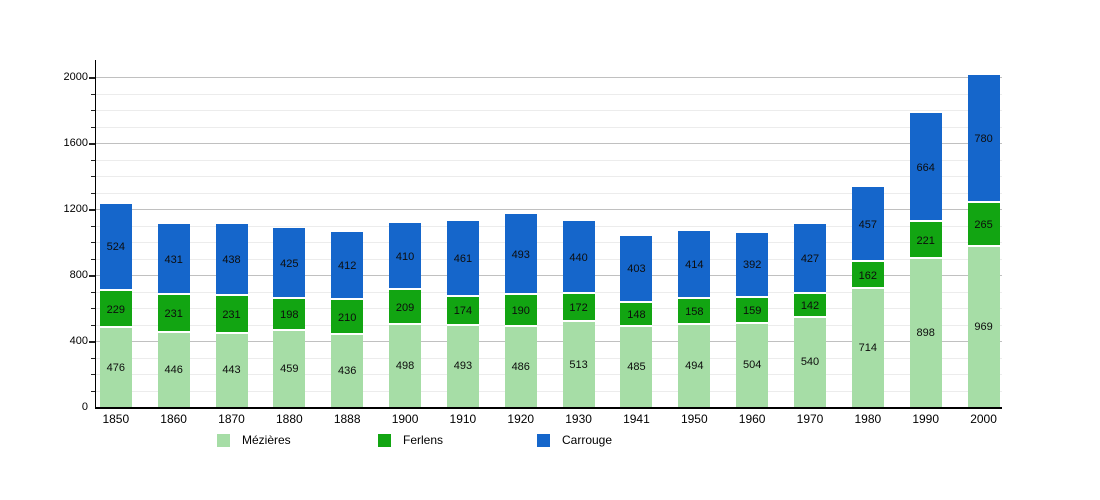 Image resolution: width=1100 pixels, height=500 pixels. I want to click on bar-segment-carrouge-1900, so click(405, 256).